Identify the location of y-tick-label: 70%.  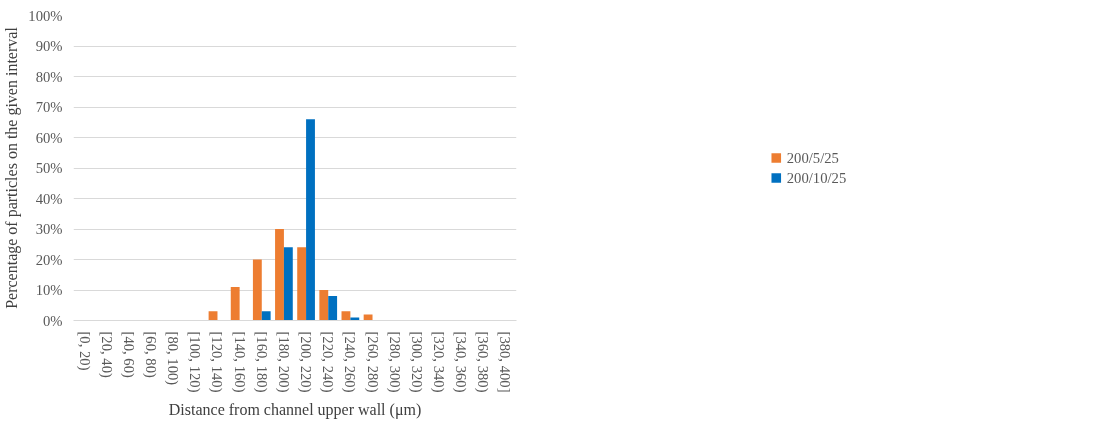
(49, 107).